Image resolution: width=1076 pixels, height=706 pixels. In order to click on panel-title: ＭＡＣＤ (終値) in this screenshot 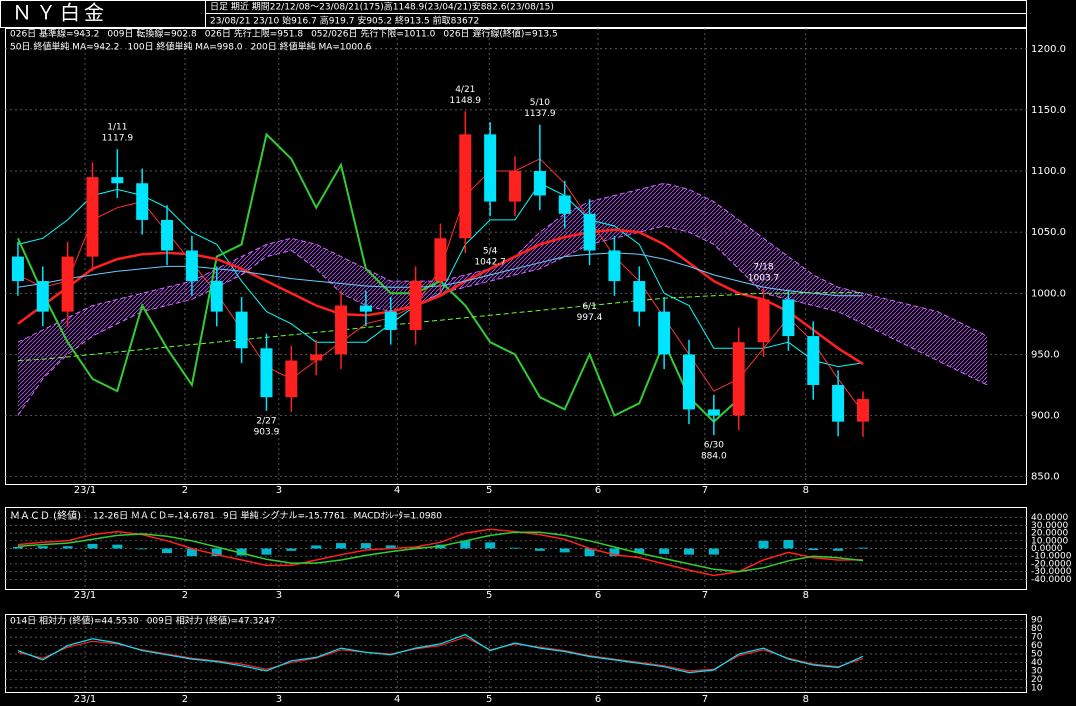, I will do `click(45, 515)`.